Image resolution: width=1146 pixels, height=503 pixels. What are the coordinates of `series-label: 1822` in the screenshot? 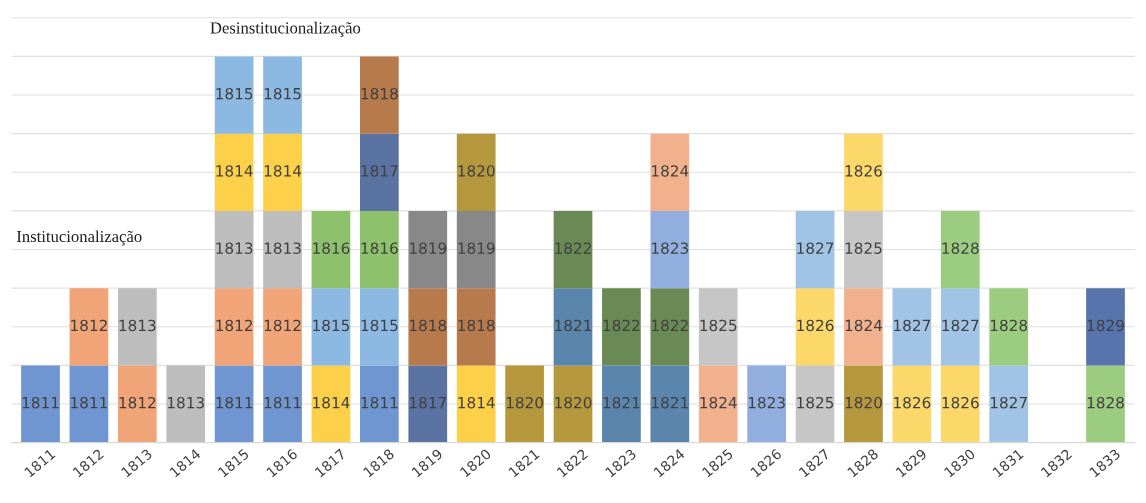 It's located at (621, 325).